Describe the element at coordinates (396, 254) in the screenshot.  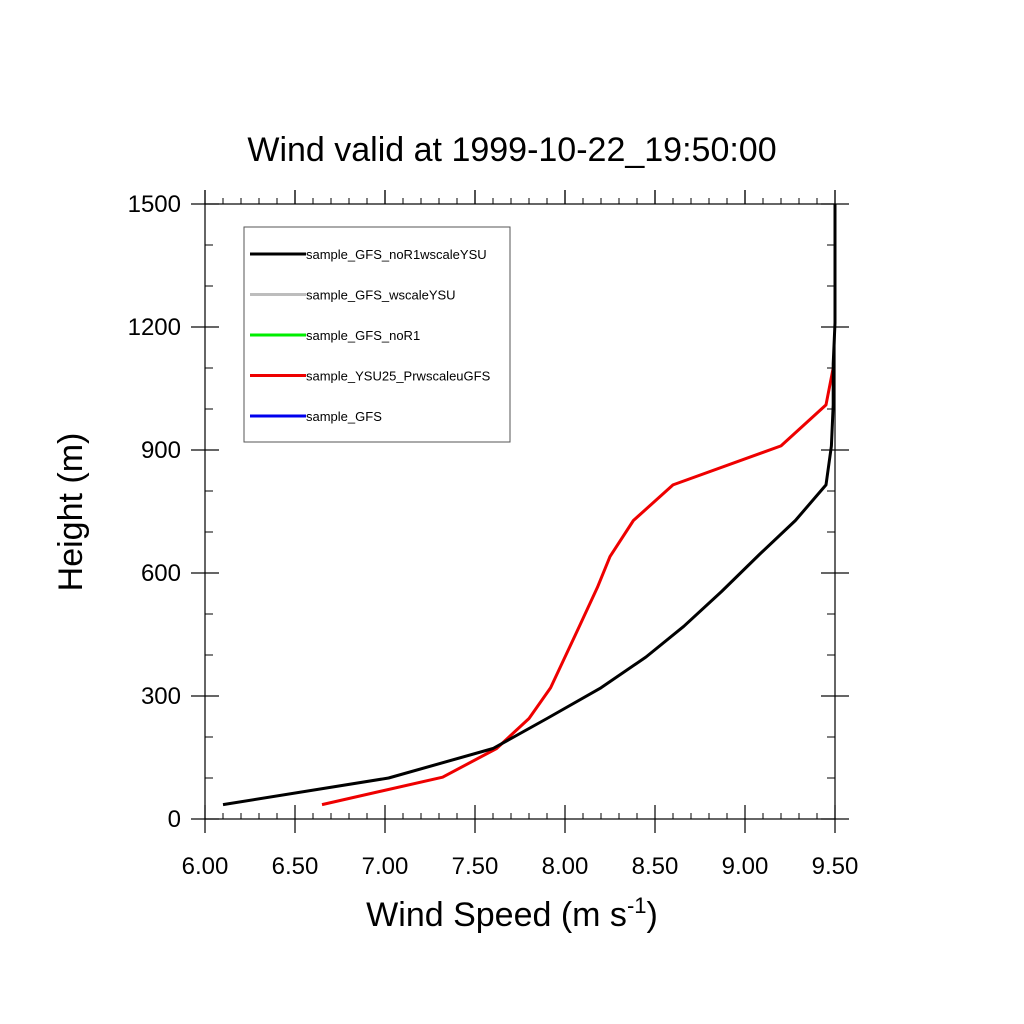
I see `legend-label: sample_GFS_noR1wscaleYSU` at that location.